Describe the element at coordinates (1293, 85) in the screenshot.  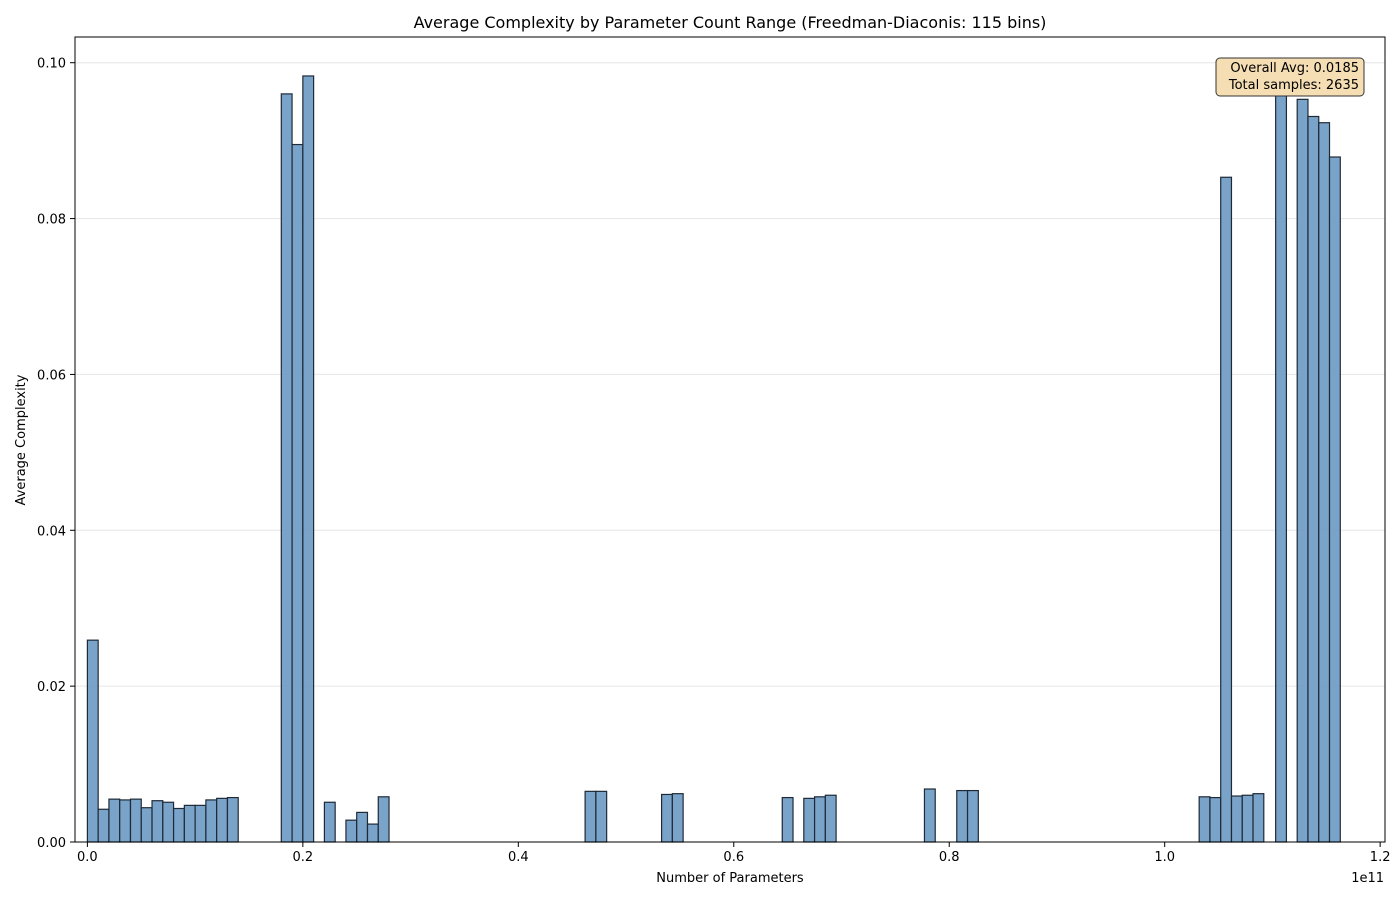
I see `annotation-total-samples: Total samples: 2635` at that location.